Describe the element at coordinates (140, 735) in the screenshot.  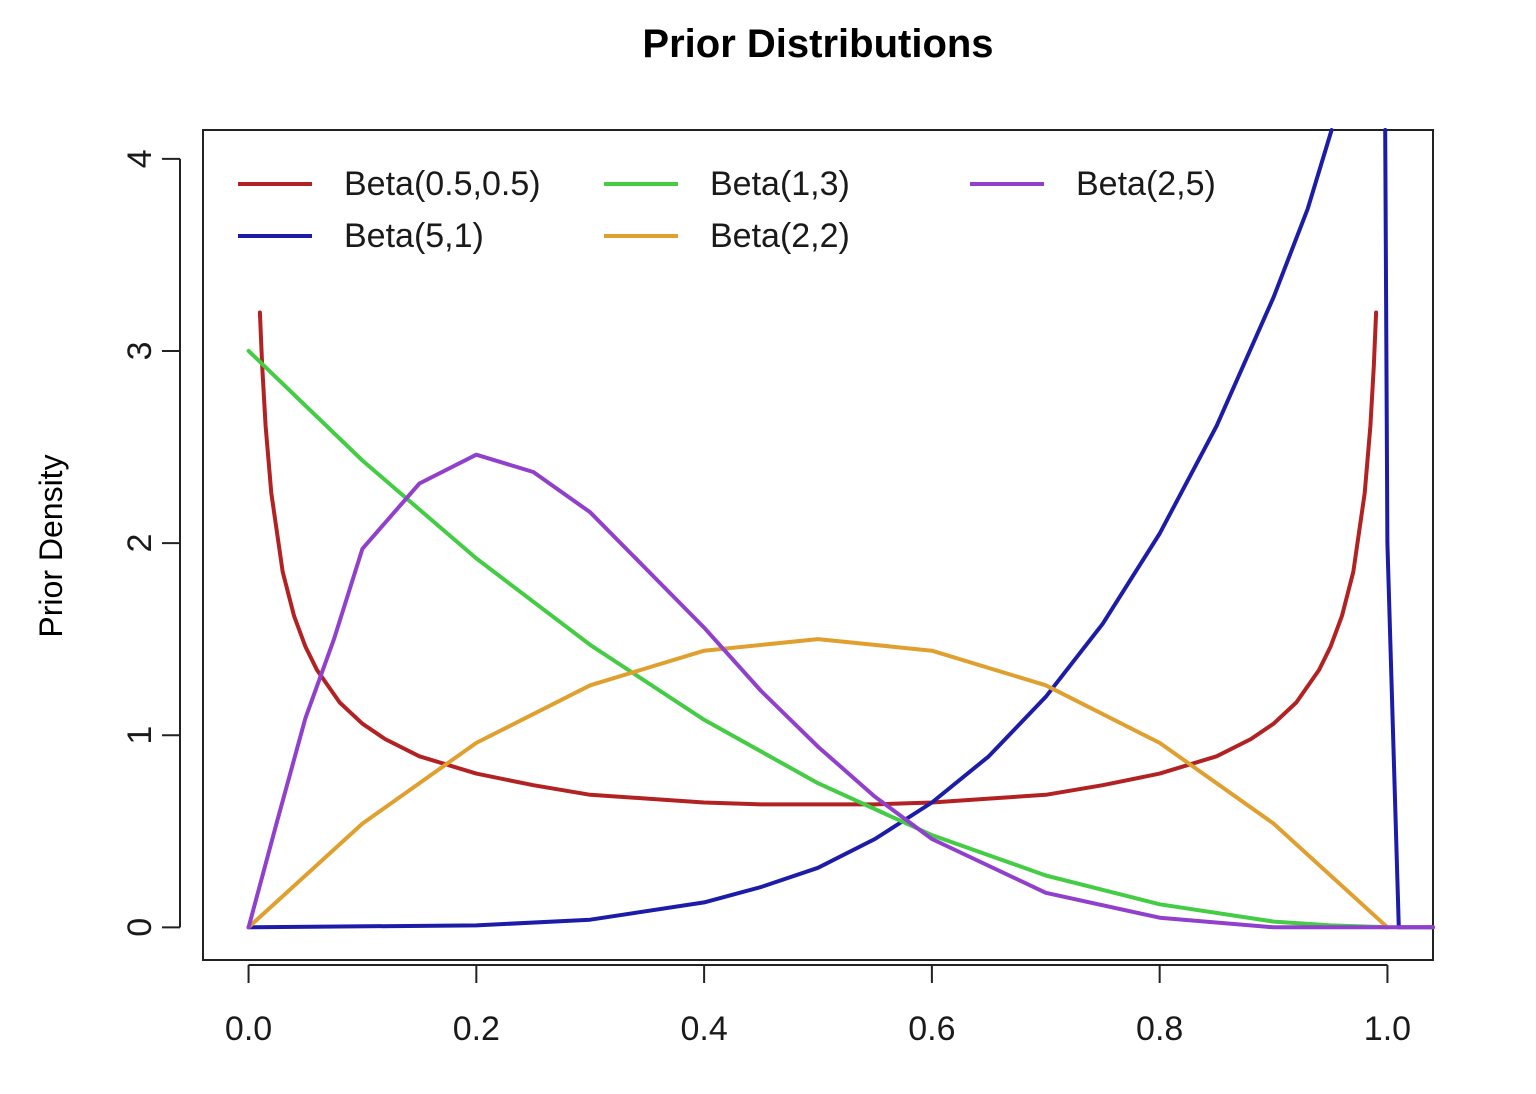
I see `y-tick-label: 1` at that location.